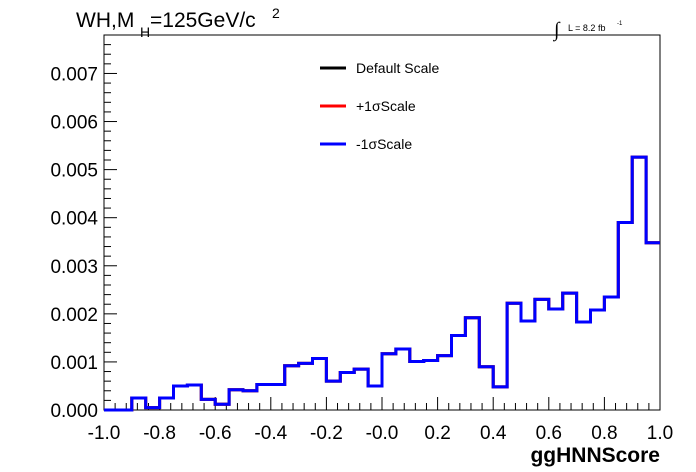 The height and width of the screenshot is (472, 696). I want to click on legend-label: -1σScale, so click(384, 144).